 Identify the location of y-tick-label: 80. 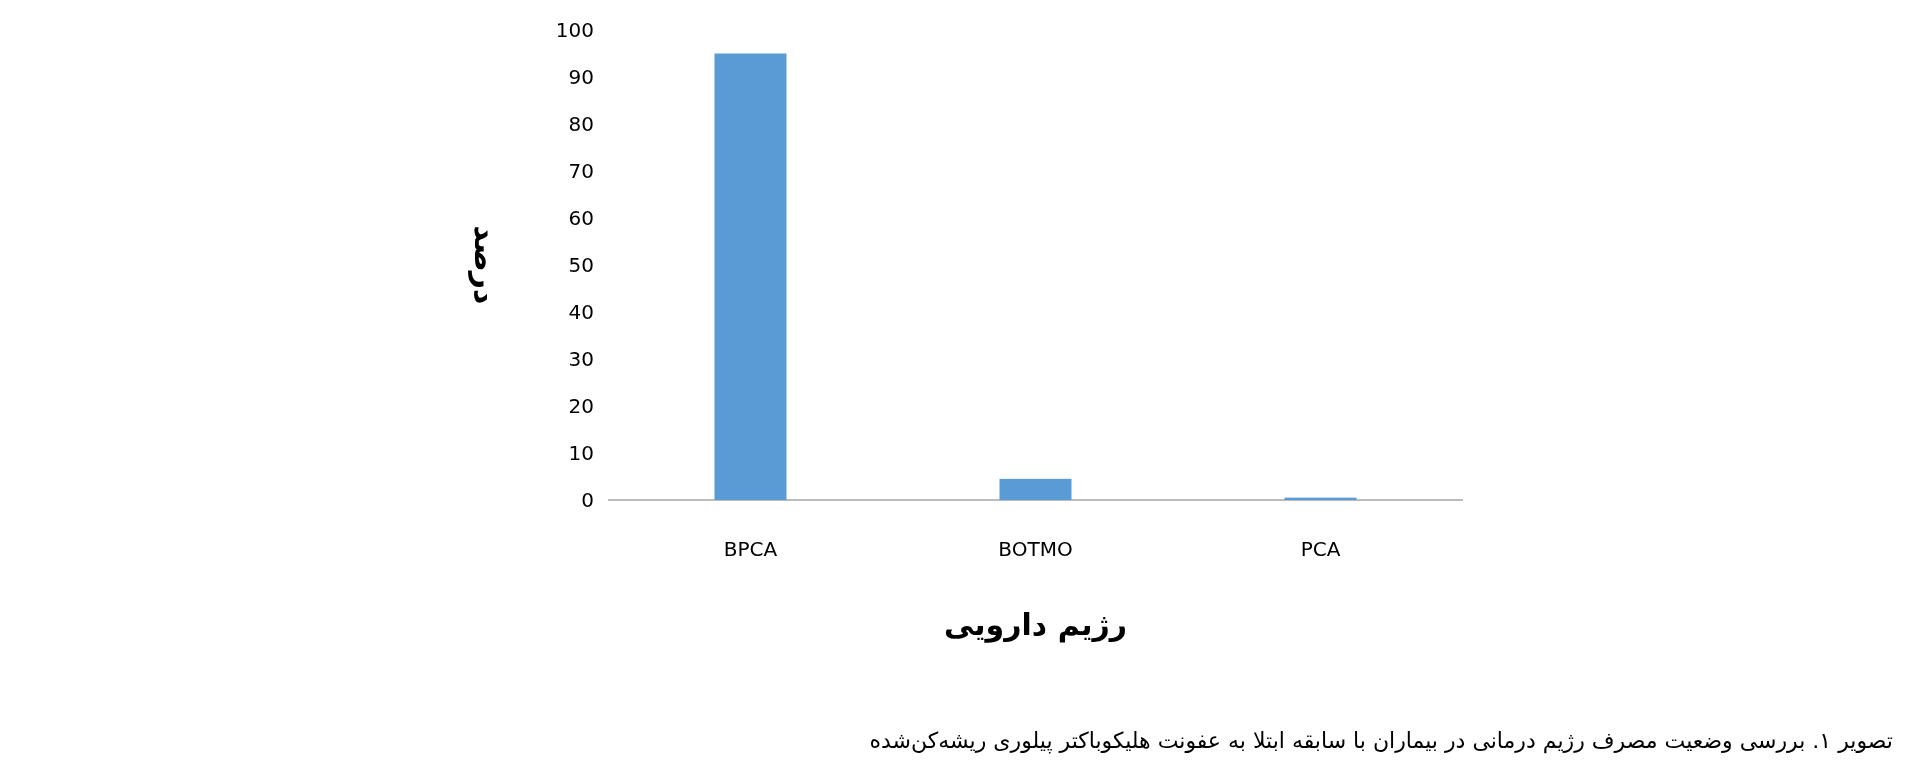
(581, 124).